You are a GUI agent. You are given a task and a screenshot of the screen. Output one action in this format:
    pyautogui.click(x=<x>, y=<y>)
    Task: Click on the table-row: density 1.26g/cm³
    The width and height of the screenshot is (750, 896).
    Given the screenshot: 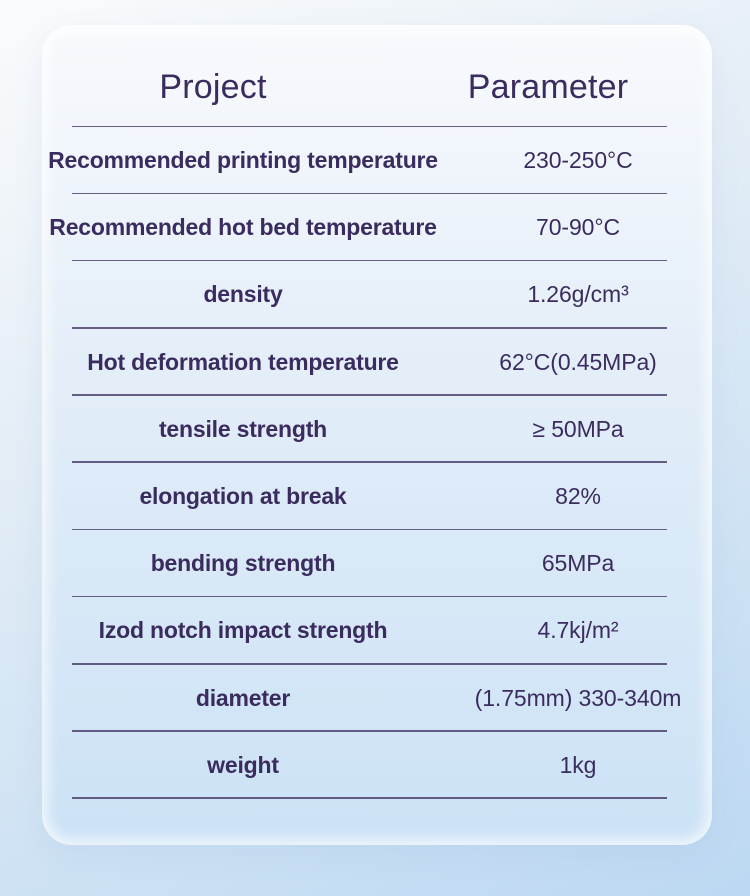 What is the action you would take?
    pyautogui.click(x=377, y=295)
    